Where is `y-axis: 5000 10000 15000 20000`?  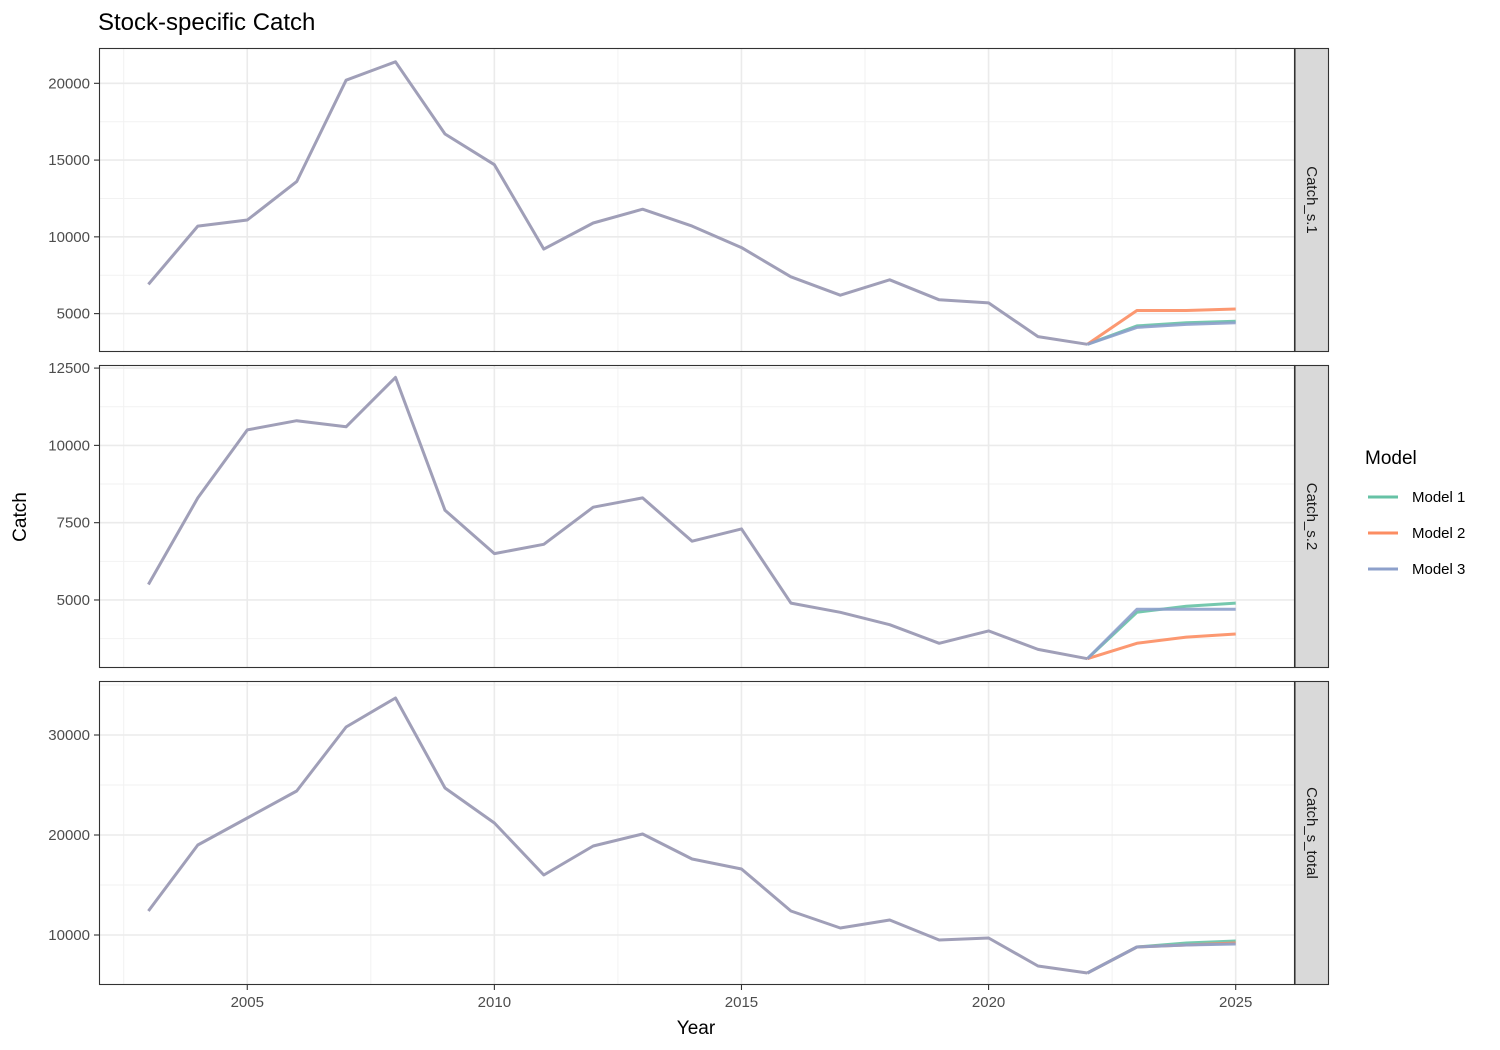
y-axis: 5000 10000 15000 20000 is located at coordinates (73, 199).